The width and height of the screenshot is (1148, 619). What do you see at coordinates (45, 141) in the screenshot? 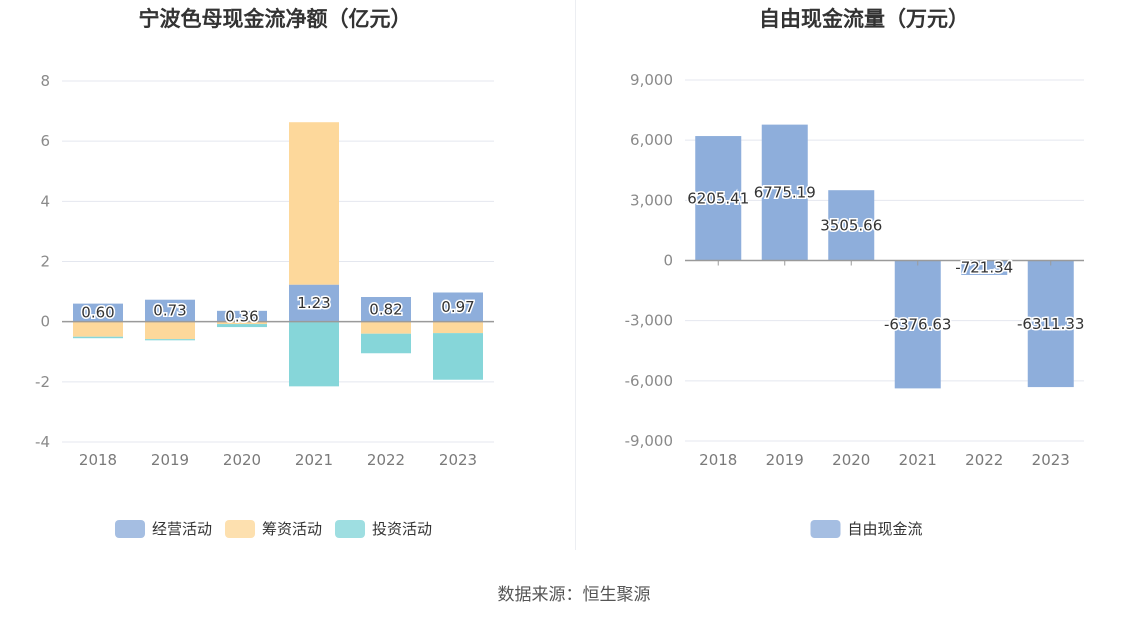
I see `y-tick-label: 6` at bounding box center [45, 141].